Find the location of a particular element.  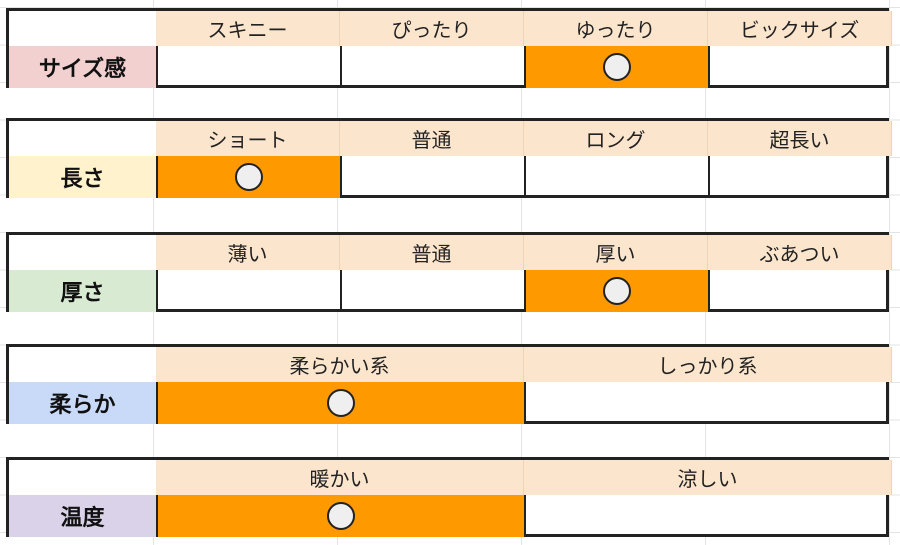

rating-block: 柔らか 柔らかい系 しっかり系 is located at coordinates (449, 384).